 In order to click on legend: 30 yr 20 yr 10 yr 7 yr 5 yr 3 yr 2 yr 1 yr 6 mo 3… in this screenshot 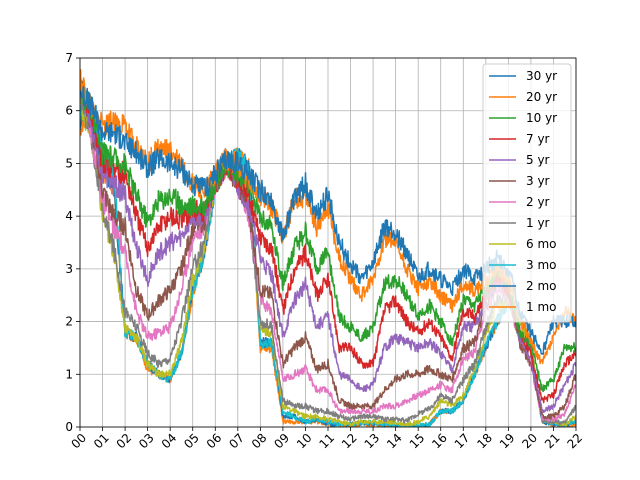, I will do `click(527, 193)`.